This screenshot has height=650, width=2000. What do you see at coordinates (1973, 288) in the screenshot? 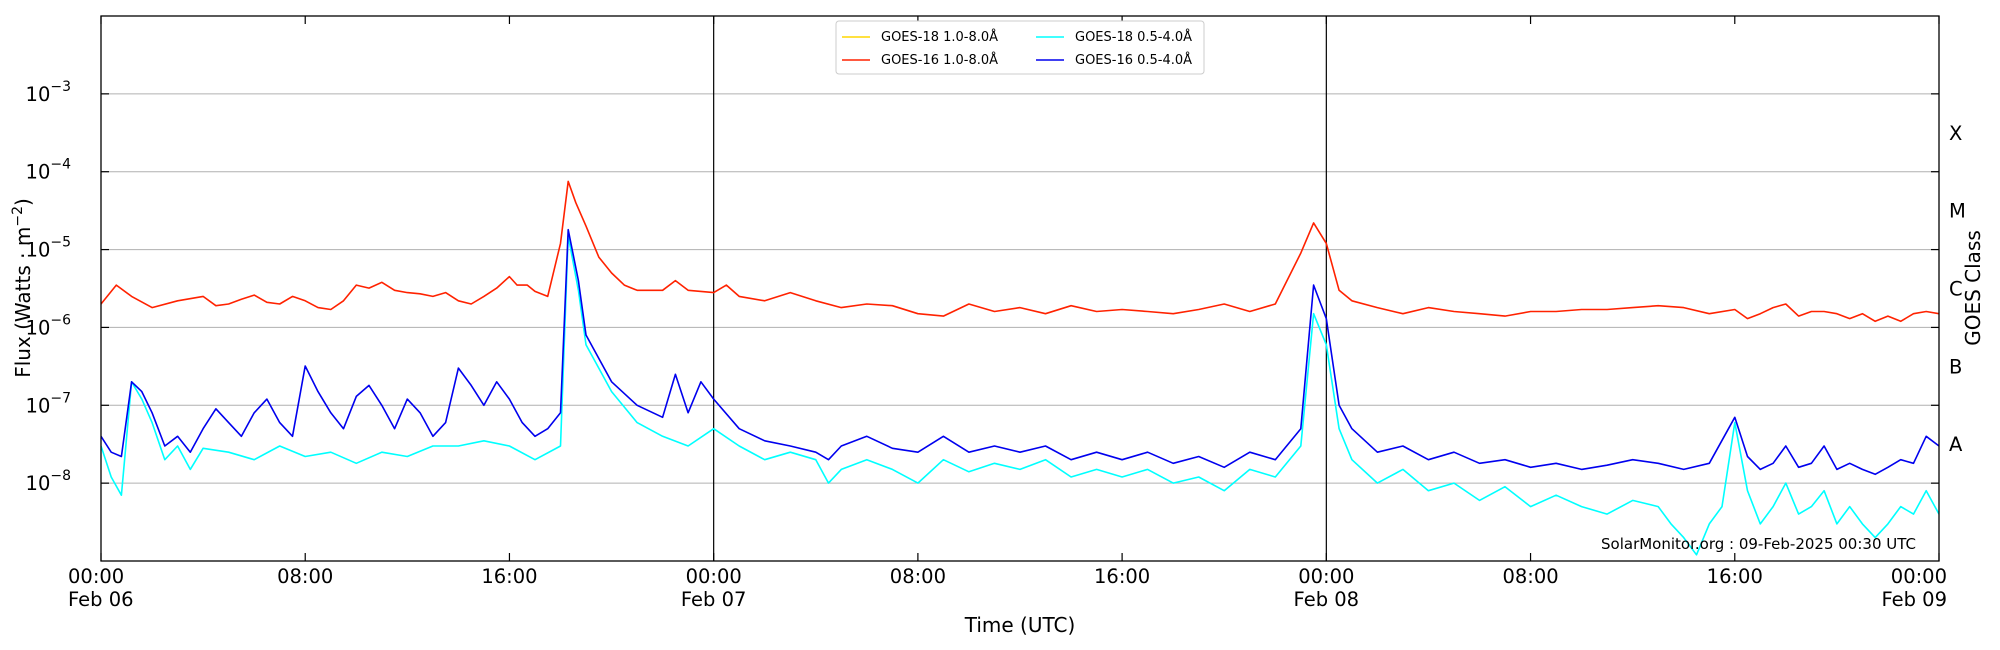
I see `y2-axis-label: GOES Class` at bounding box center [1973, 288].